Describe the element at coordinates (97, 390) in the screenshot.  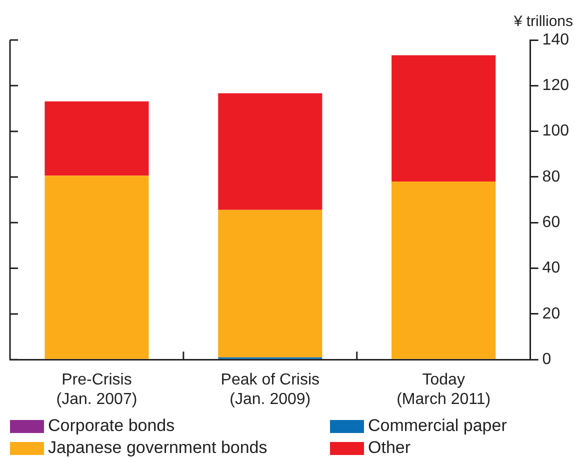
I see `x-tick-label: Pre-Crisis (Jan. 2007)` at that location.